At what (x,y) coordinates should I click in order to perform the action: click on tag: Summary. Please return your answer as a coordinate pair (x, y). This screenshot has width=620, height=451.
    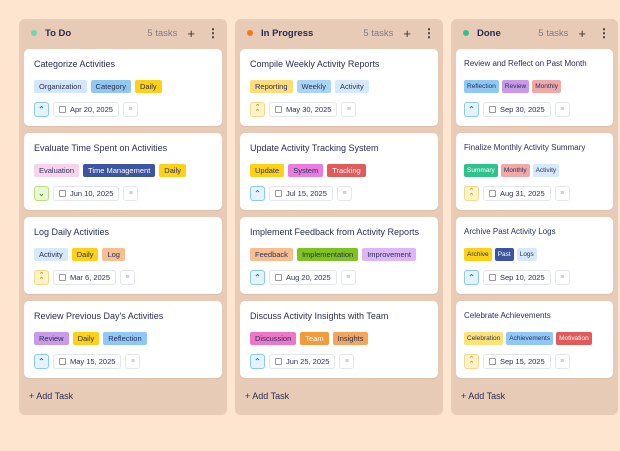
    Looking at the image, I should click on (481, 170).